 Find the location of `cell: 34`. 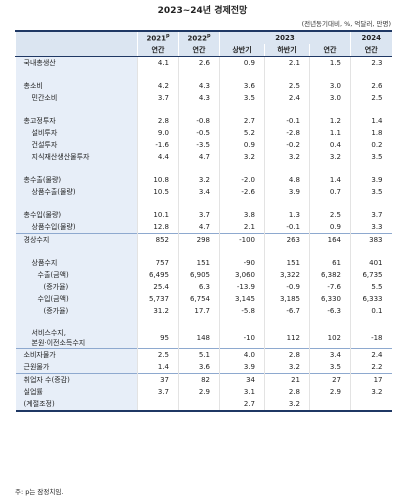

cell: 34 is located at coordinates (242, 379).